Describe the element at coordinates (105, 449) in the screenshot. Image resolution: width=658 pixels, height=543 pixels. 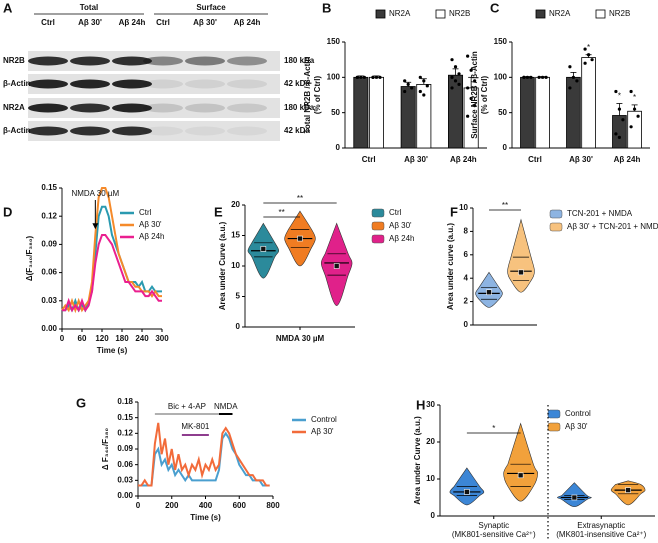
I see `y-axis-label: Δ F₃₄₀/F₃₈₀` at that location.